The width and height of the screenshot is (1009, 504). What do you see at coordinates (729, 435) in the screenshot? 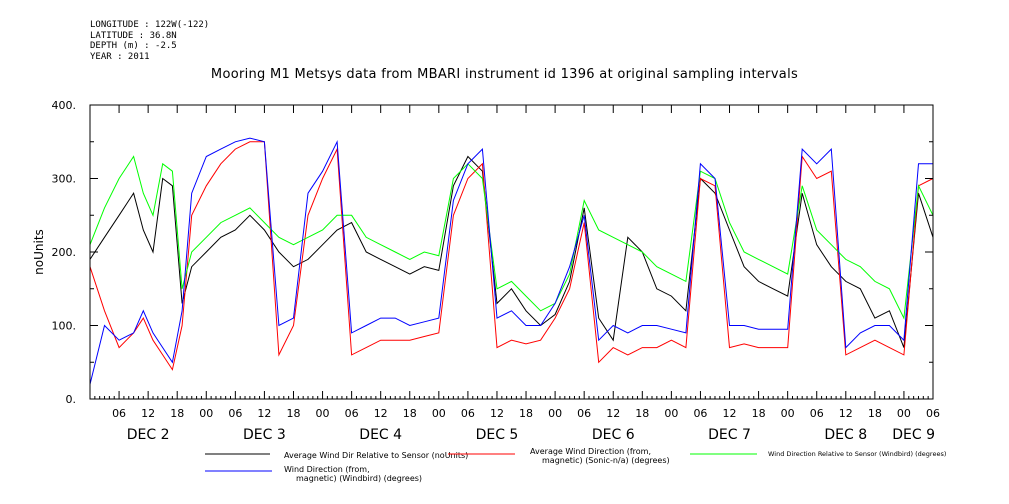
I see `x-day-label: DEC 7` at bounding box center [729, 435].